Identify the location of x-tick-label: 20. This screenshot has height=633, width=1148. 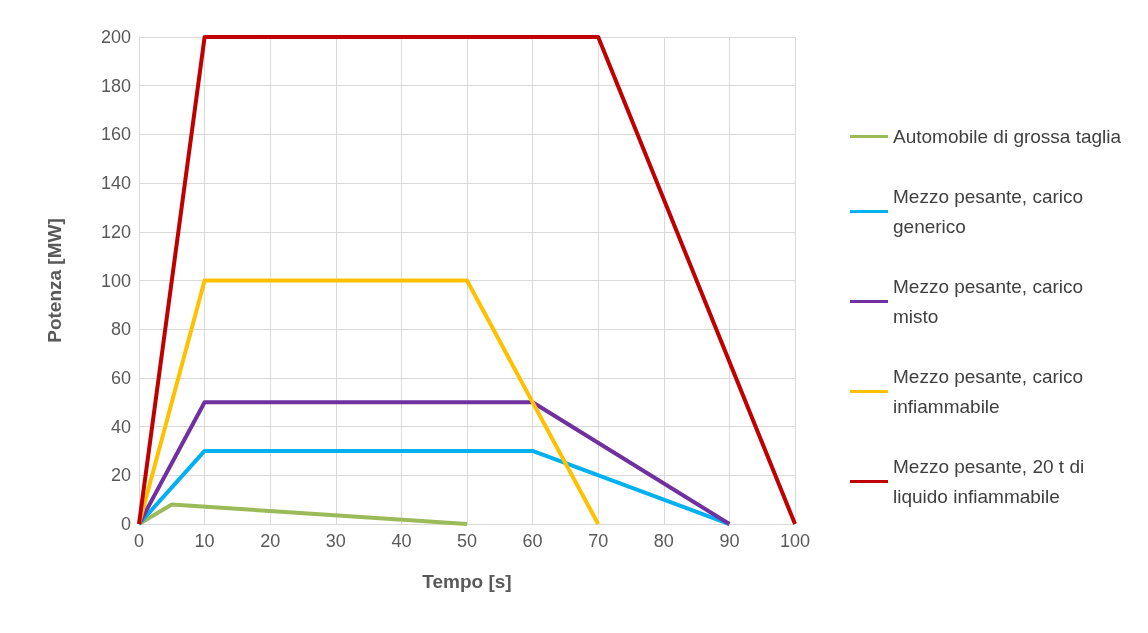
(270, 541).